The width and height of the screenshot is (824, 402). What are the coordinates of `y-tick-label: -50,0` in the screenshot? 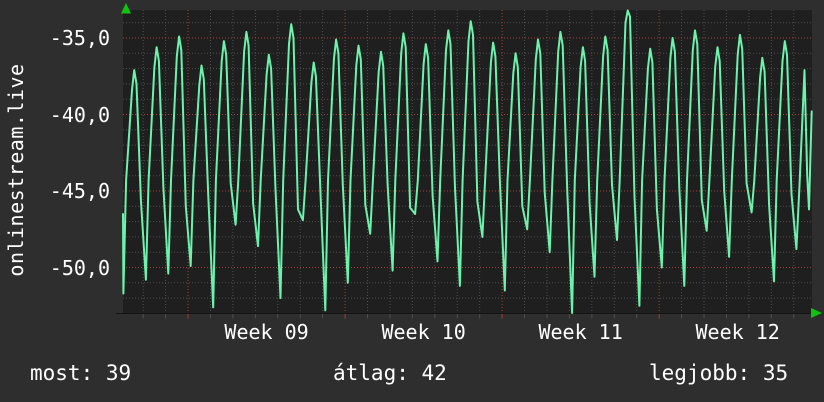 It's located at (79, 267).